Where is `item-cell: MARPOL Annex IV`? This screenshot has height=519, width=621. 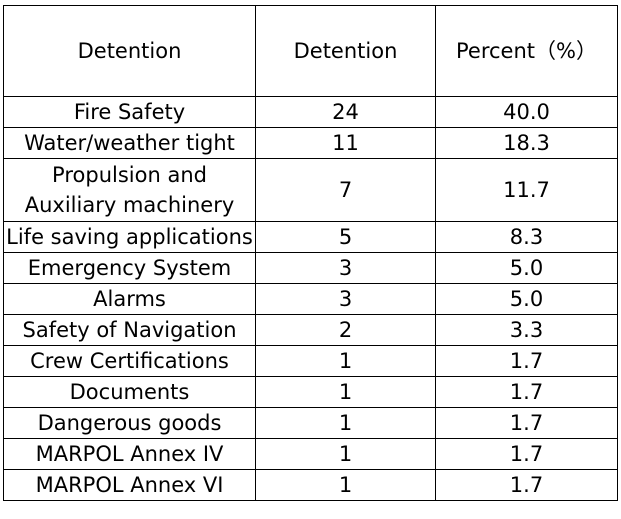 item-cell: MARPOL Annex IV is located at coordinates (129, 454).